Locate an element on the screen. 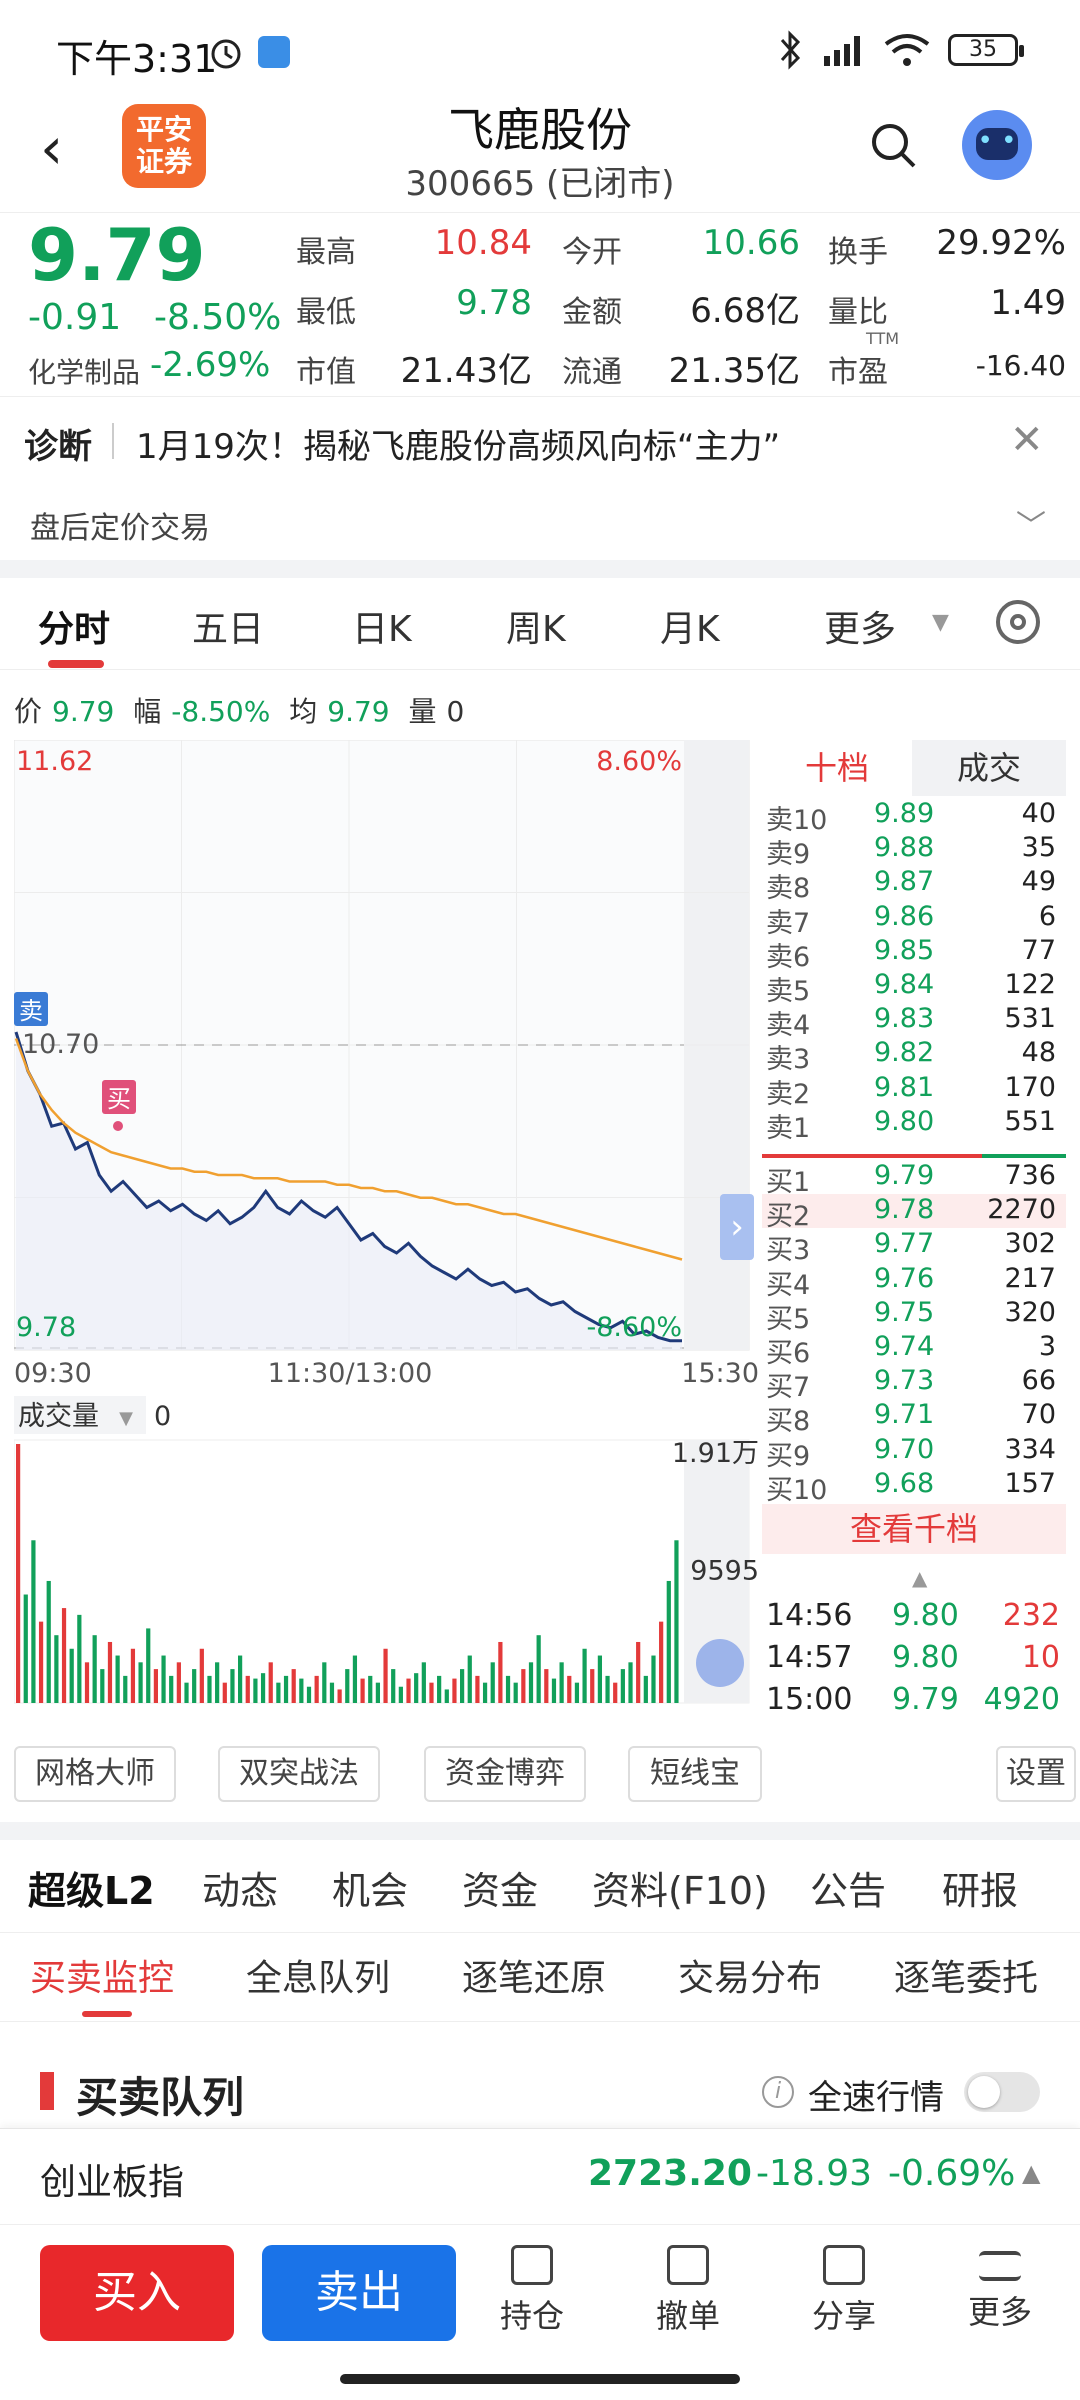  trade-tape-row: 15:00 9.79 4920 is located at coordinates (914, 1702).